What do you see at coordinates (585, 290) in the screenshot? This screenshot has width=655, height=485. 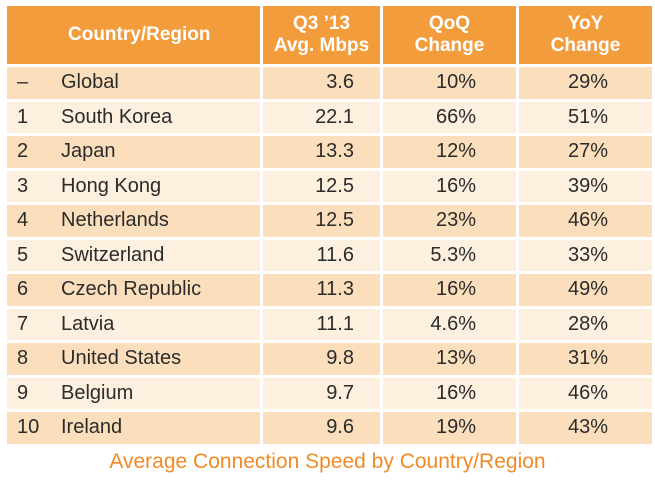 I see `yoy-change-value: 49%` at bounding box center [585, 290].